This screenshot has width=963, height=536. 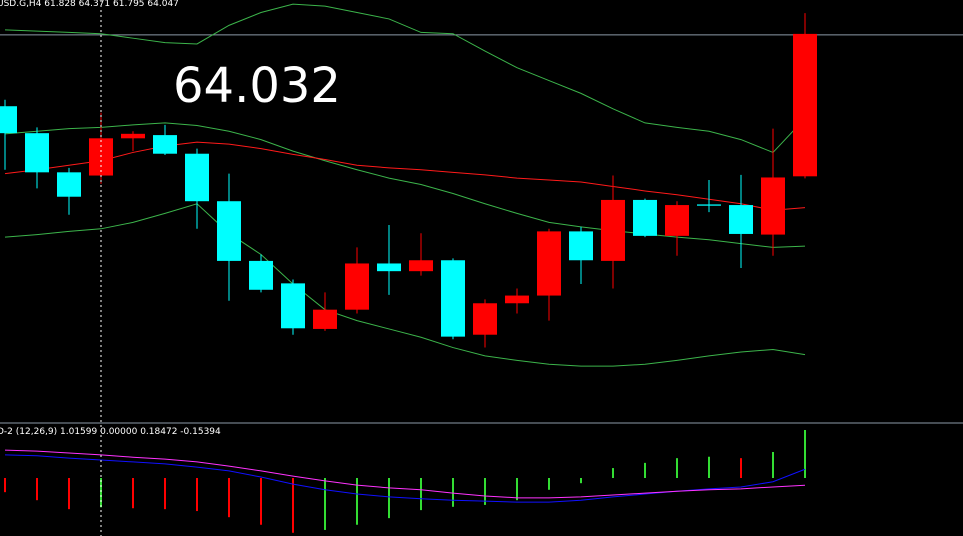 What do you see at coordinates (21, 4) in the screenshot?
I see `symbol: USD.G,H4` at bounding box center [21, 4].